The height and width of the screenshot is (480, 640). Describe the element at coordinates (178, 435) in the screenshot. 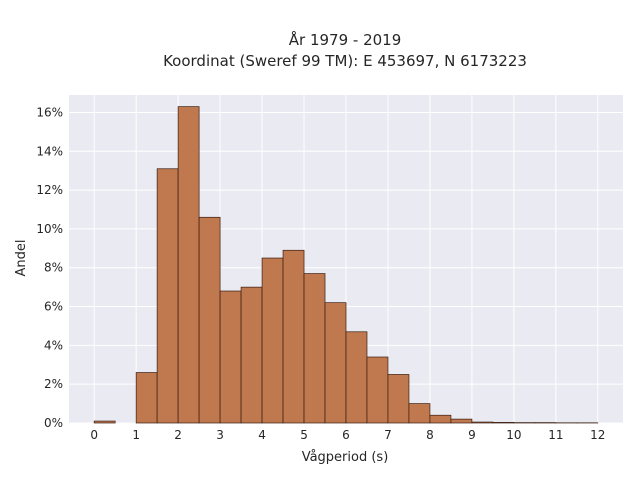

I see `x-tick-label: 2` at that location.